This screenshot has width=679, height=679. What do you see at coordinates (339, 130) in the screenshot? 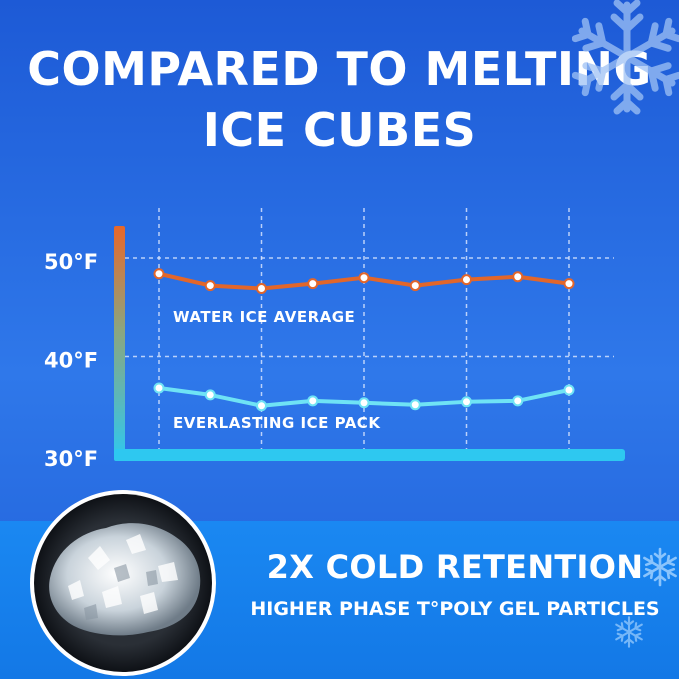
I see `page-title-line2: ICE CUBES` at bounding box center [339, 130].